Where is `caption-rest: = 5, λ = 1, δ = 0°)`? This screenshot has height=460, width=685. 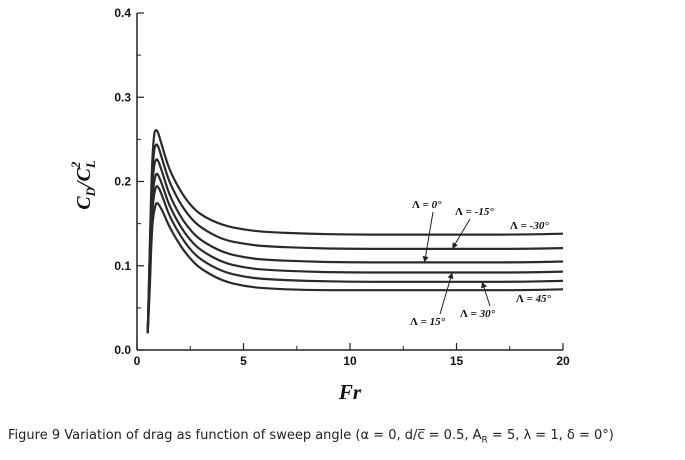 caption-rest: = 5, λ = 1, δ = 0°) is located at coordinates (550, 435).